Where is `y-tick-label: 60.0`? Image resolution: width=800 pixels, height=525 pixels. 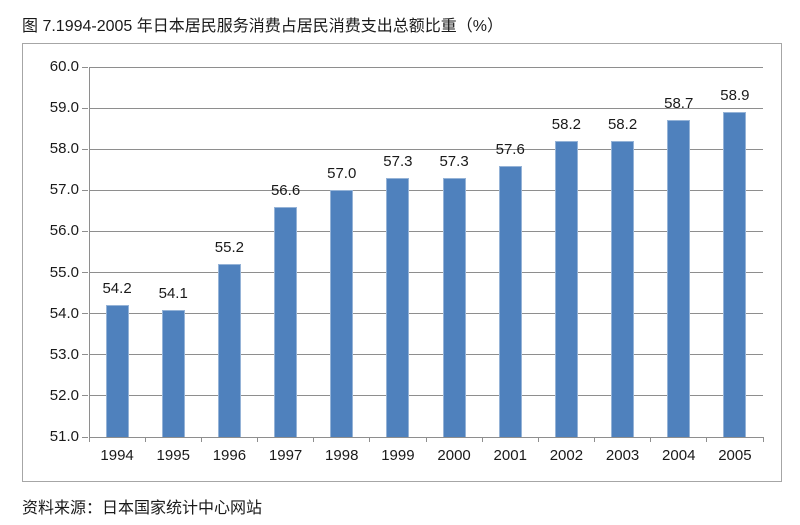
y-tick-label: 60.0 is located at coordinates (64, 66).